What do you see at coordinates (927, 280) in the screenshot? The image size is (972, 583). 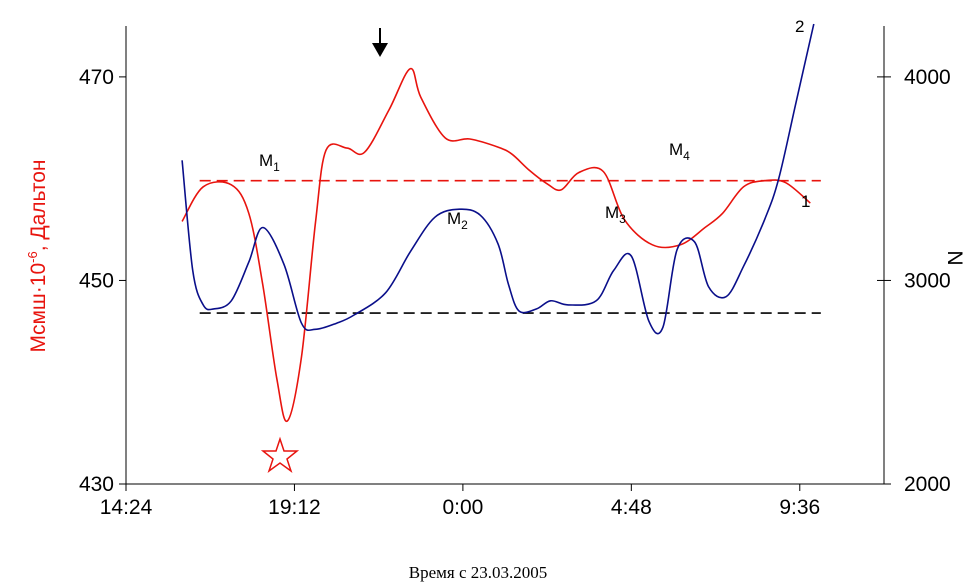 I see `y-right-tick-label: 3000` at bounding box center [927, 280].